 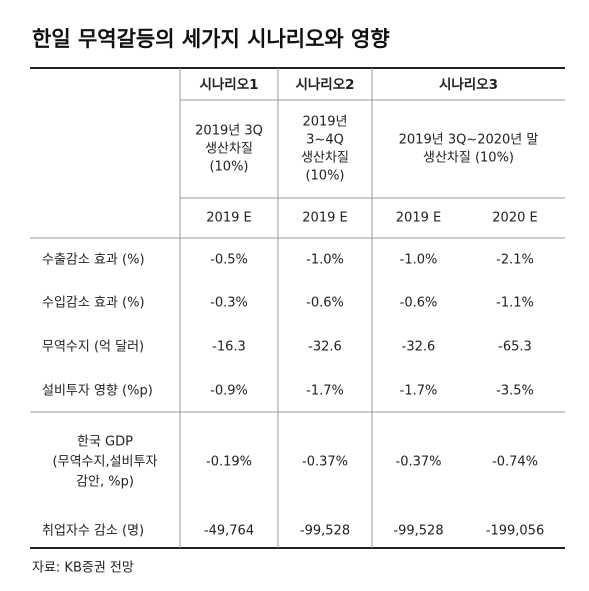 I want to click on cell-value: -1.1%, so click(x=515, y=303).